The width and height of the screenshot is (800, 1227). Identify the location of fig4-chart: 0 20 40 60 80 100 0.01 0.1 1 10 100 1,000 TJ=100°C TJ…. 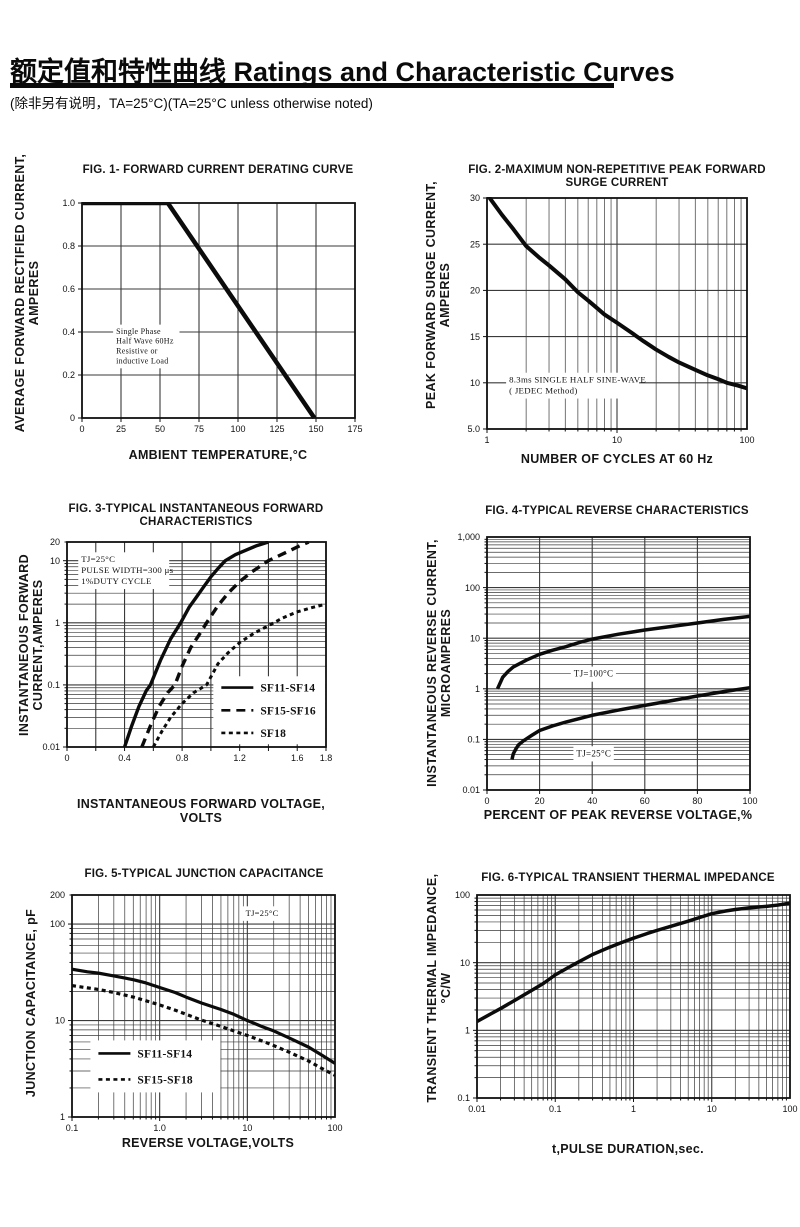
(607, 669).